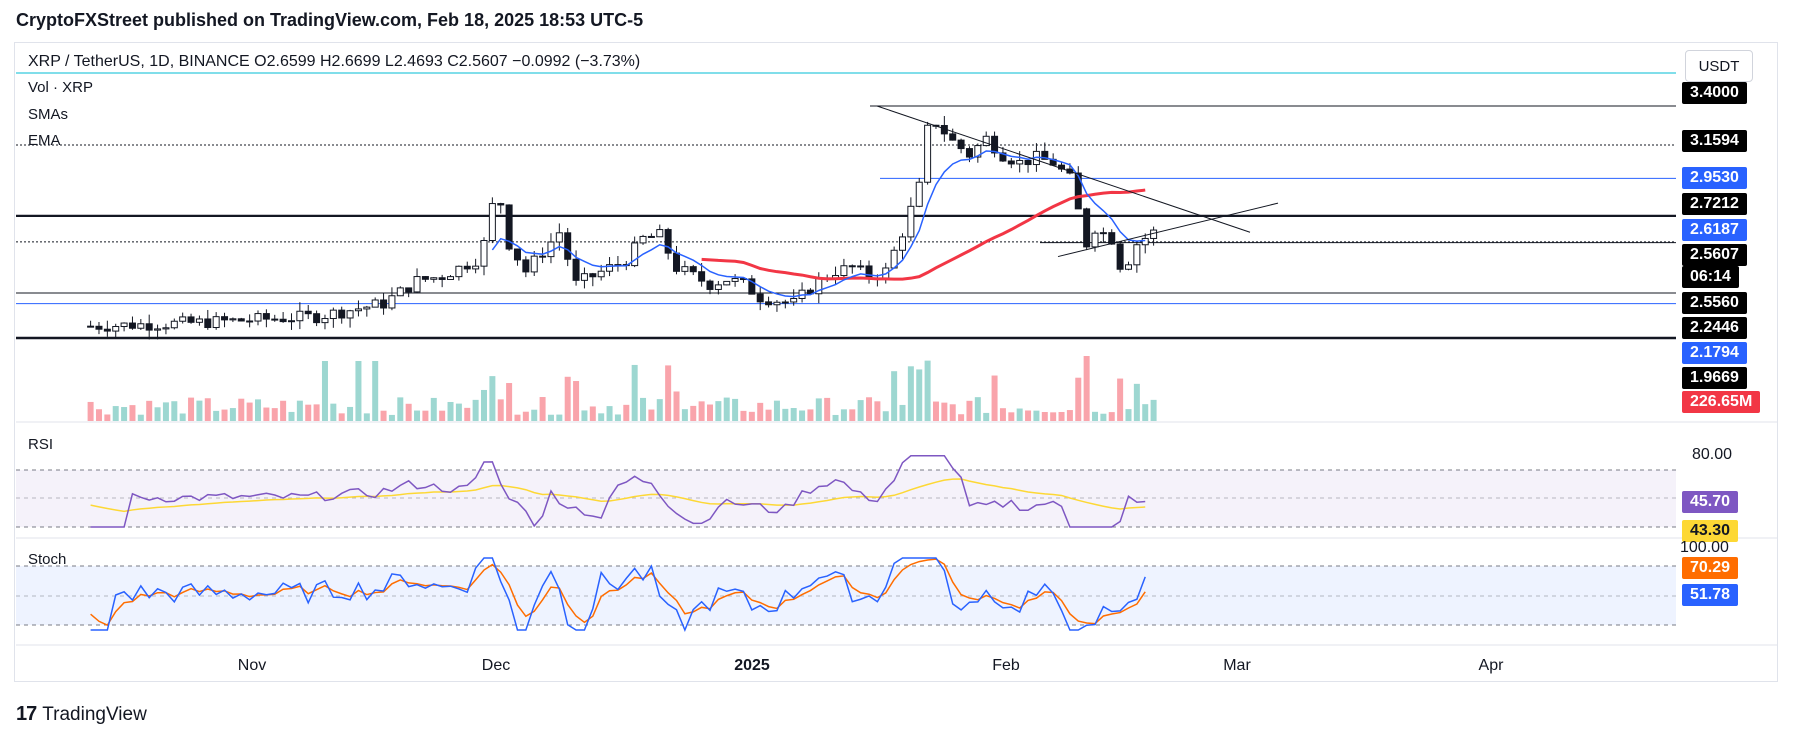 The height and width of the screenshot is (740, 1793). I want to click on price-label-8: 2.2446, so click(1714, 328).